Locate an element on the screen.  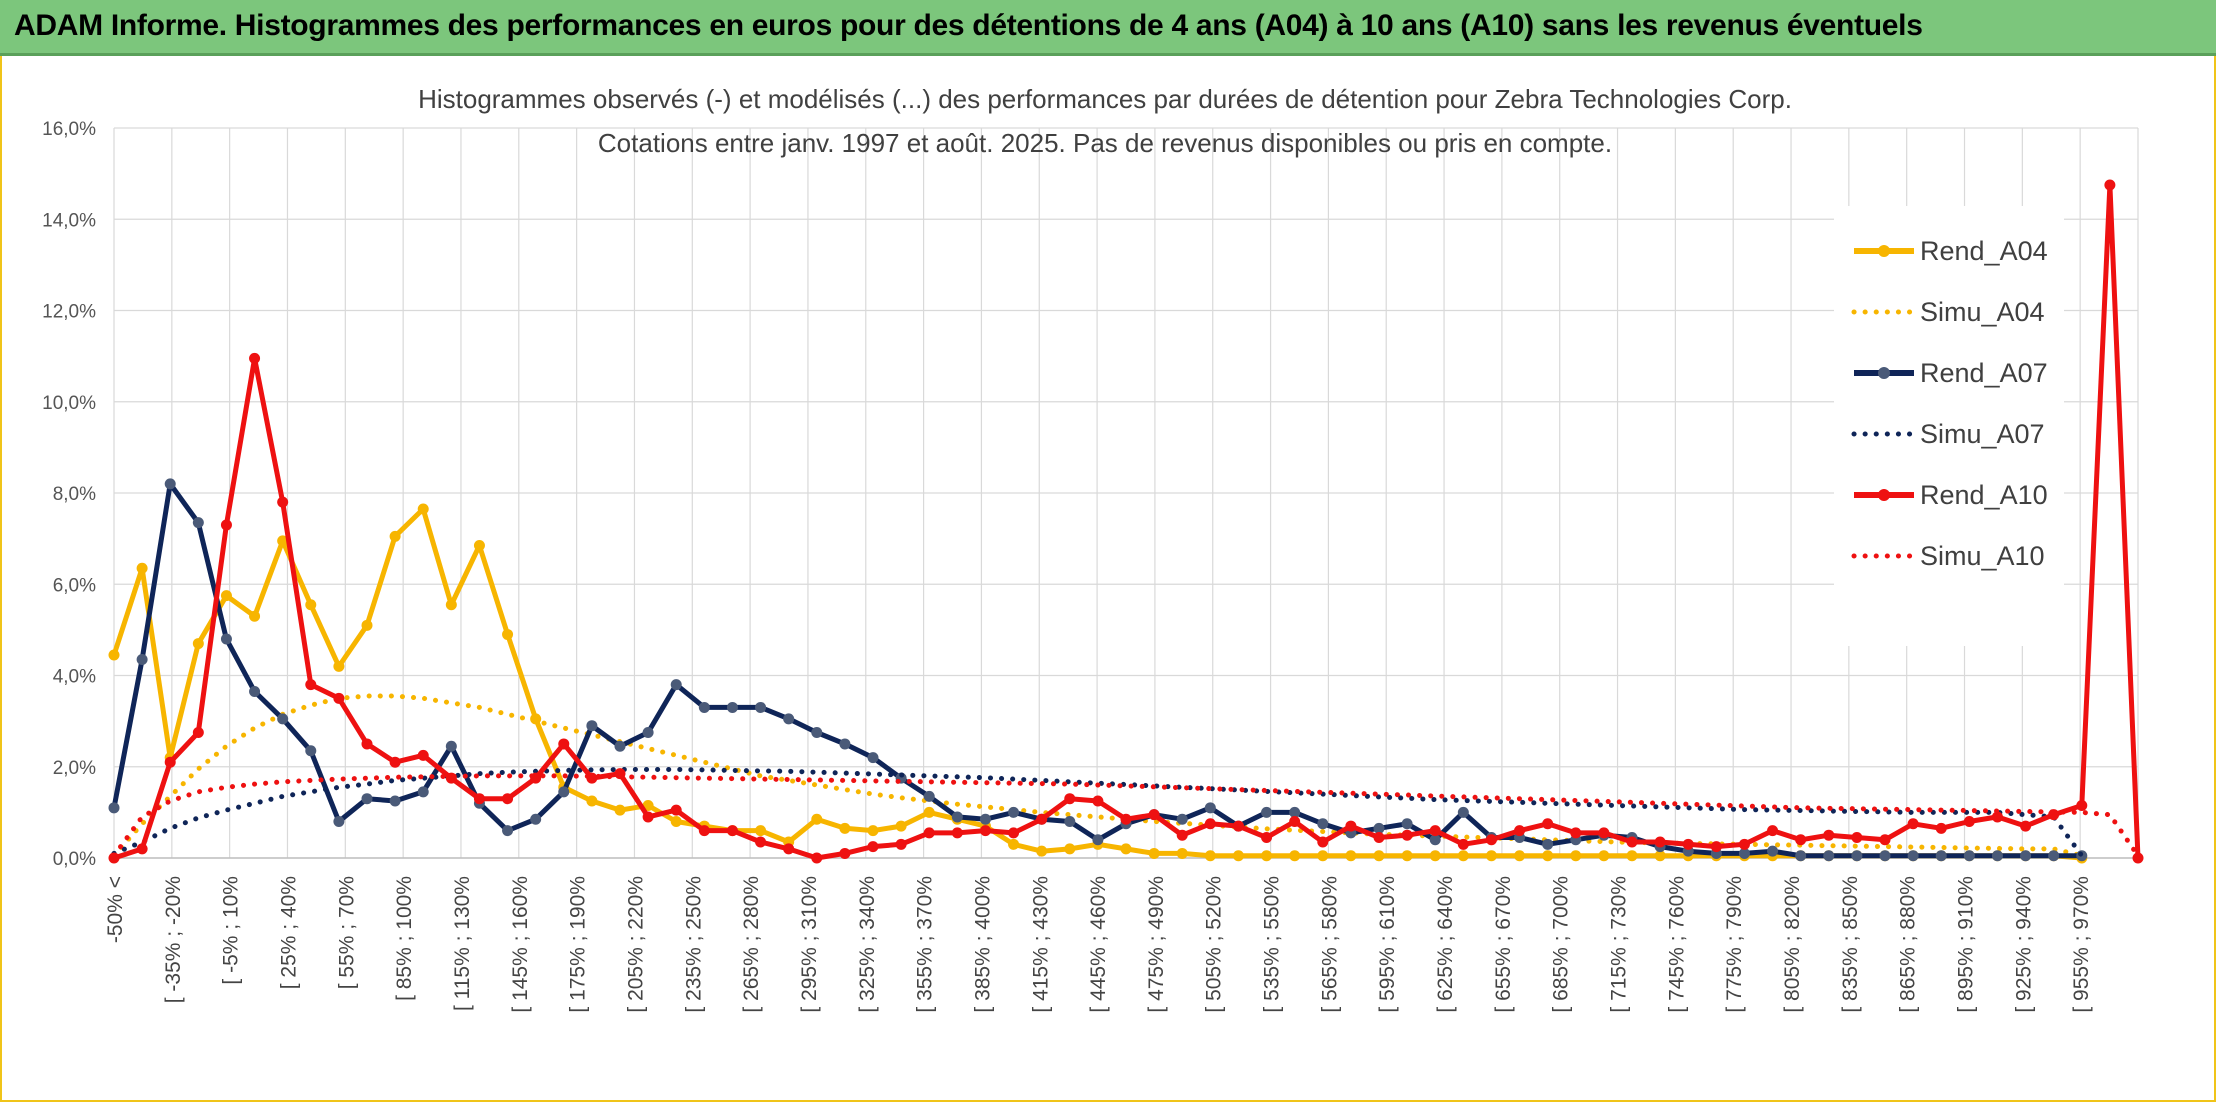
x-tick-label: [ 715% ; 730% is located at coordinates (1619, 944).